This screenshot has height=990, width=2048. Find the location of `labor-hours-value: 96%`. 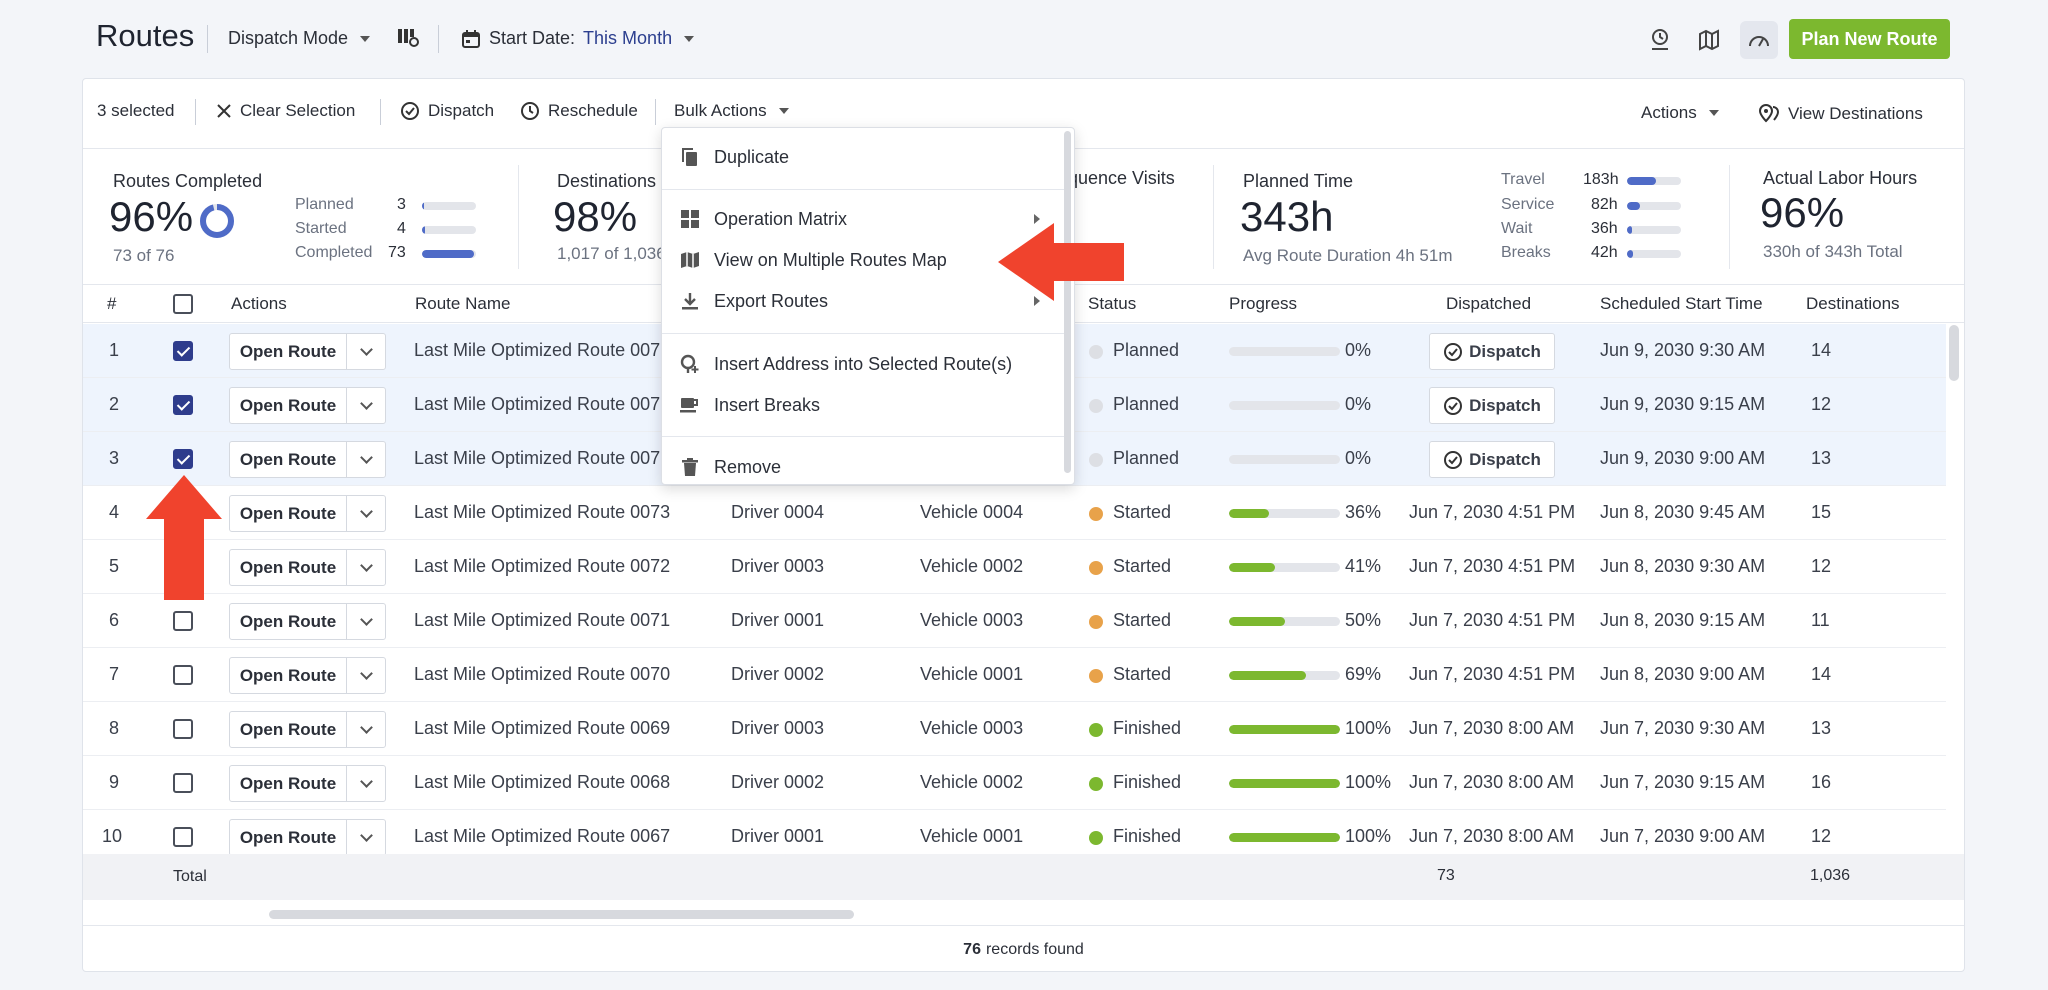

labor-hours-value: 96% is located at coordinates (1802, 212).